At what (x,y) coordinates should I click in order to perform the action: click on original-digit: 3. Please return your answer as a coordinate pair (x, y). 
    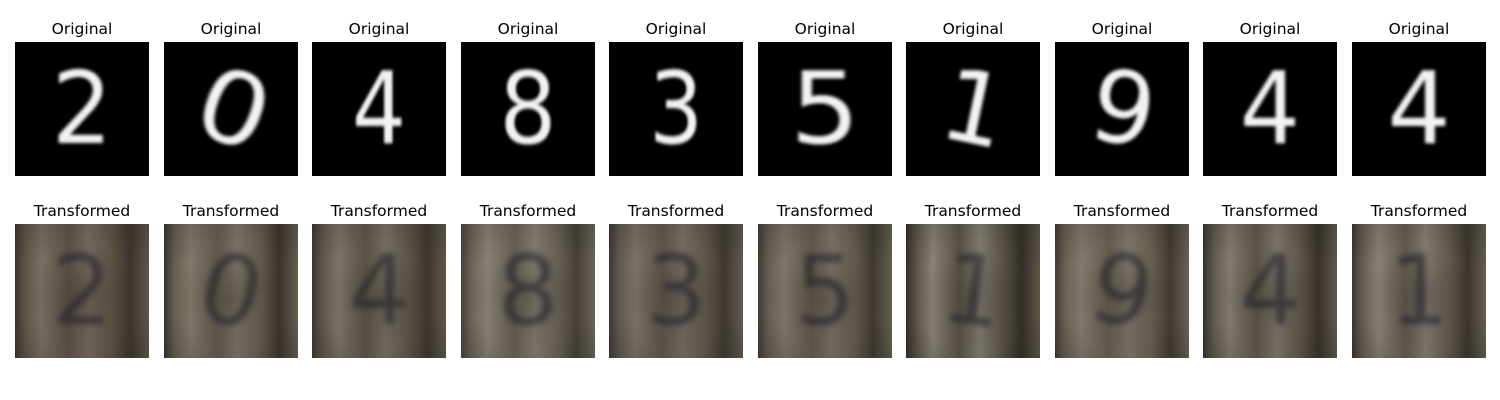
    Looking at the image, I should click on (676, 108).